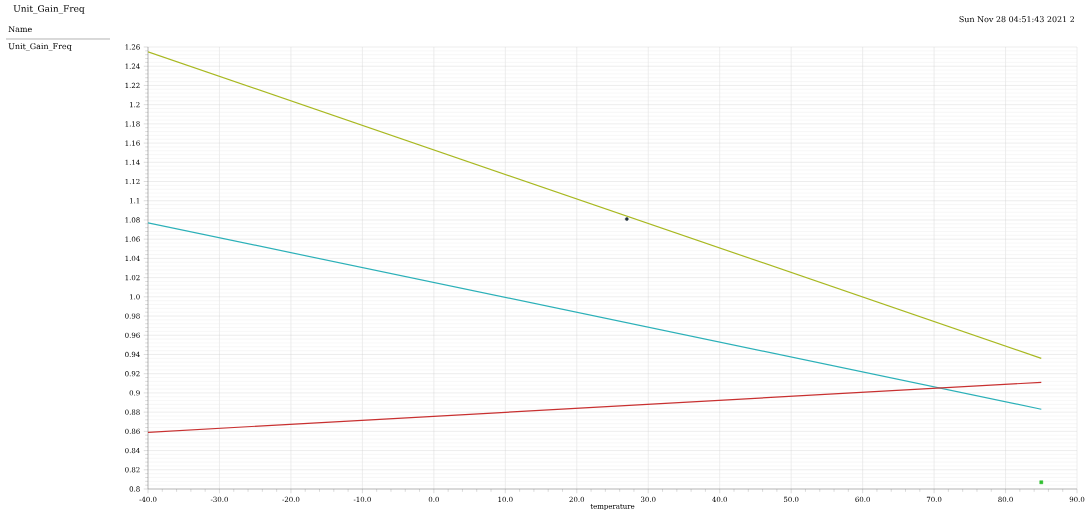 The width and height of the screenshot is (1085, 528). Describe the element at coordinates (49, 9) in the screenshot. I see `text: Unit_Gain_Freq` at that location.